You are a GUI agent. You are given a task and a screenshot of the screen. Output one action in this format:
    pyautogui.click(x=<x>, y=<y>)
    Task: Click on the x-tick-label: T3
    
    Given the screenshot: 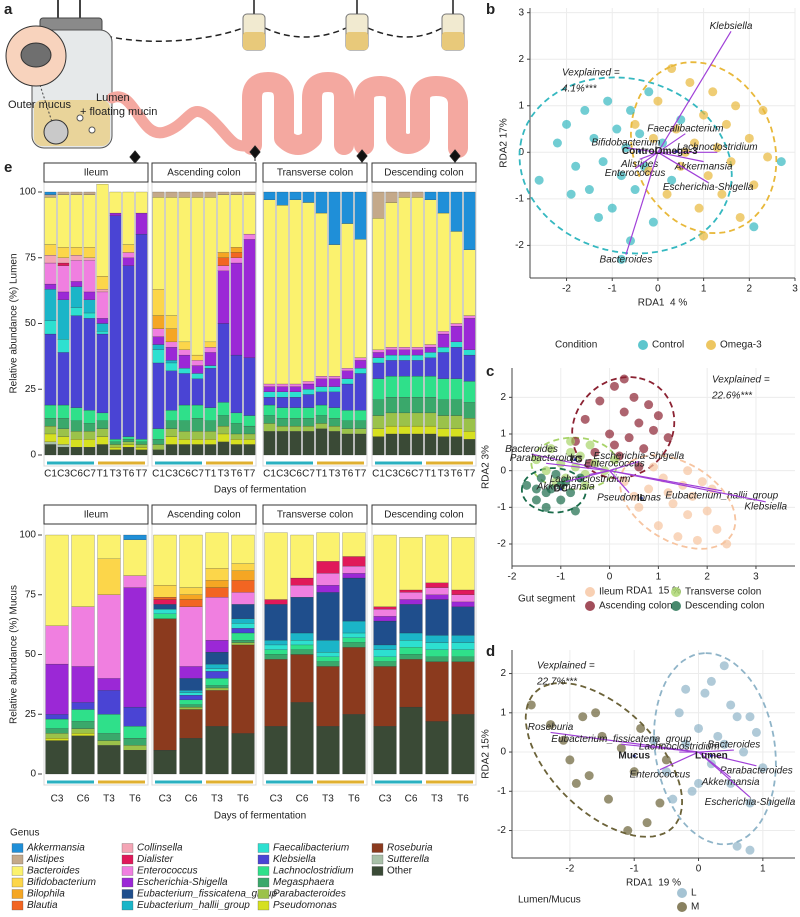 What is the action you would take?
    pyautogui.click(x=224, y=474)
    